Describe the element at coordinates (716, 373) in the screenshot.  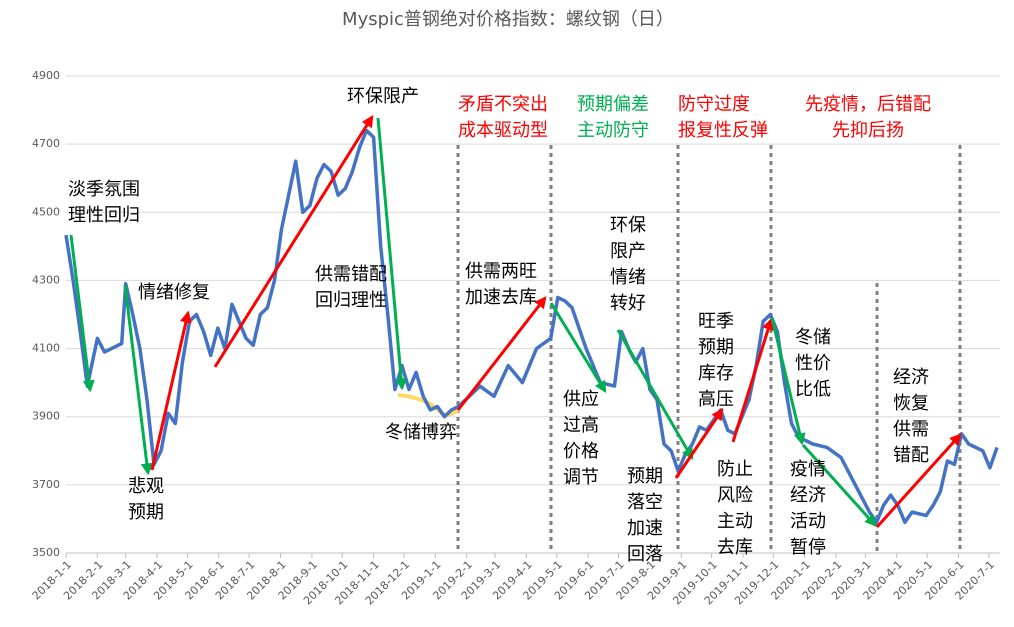
I see `annotation: 库存` at that location.